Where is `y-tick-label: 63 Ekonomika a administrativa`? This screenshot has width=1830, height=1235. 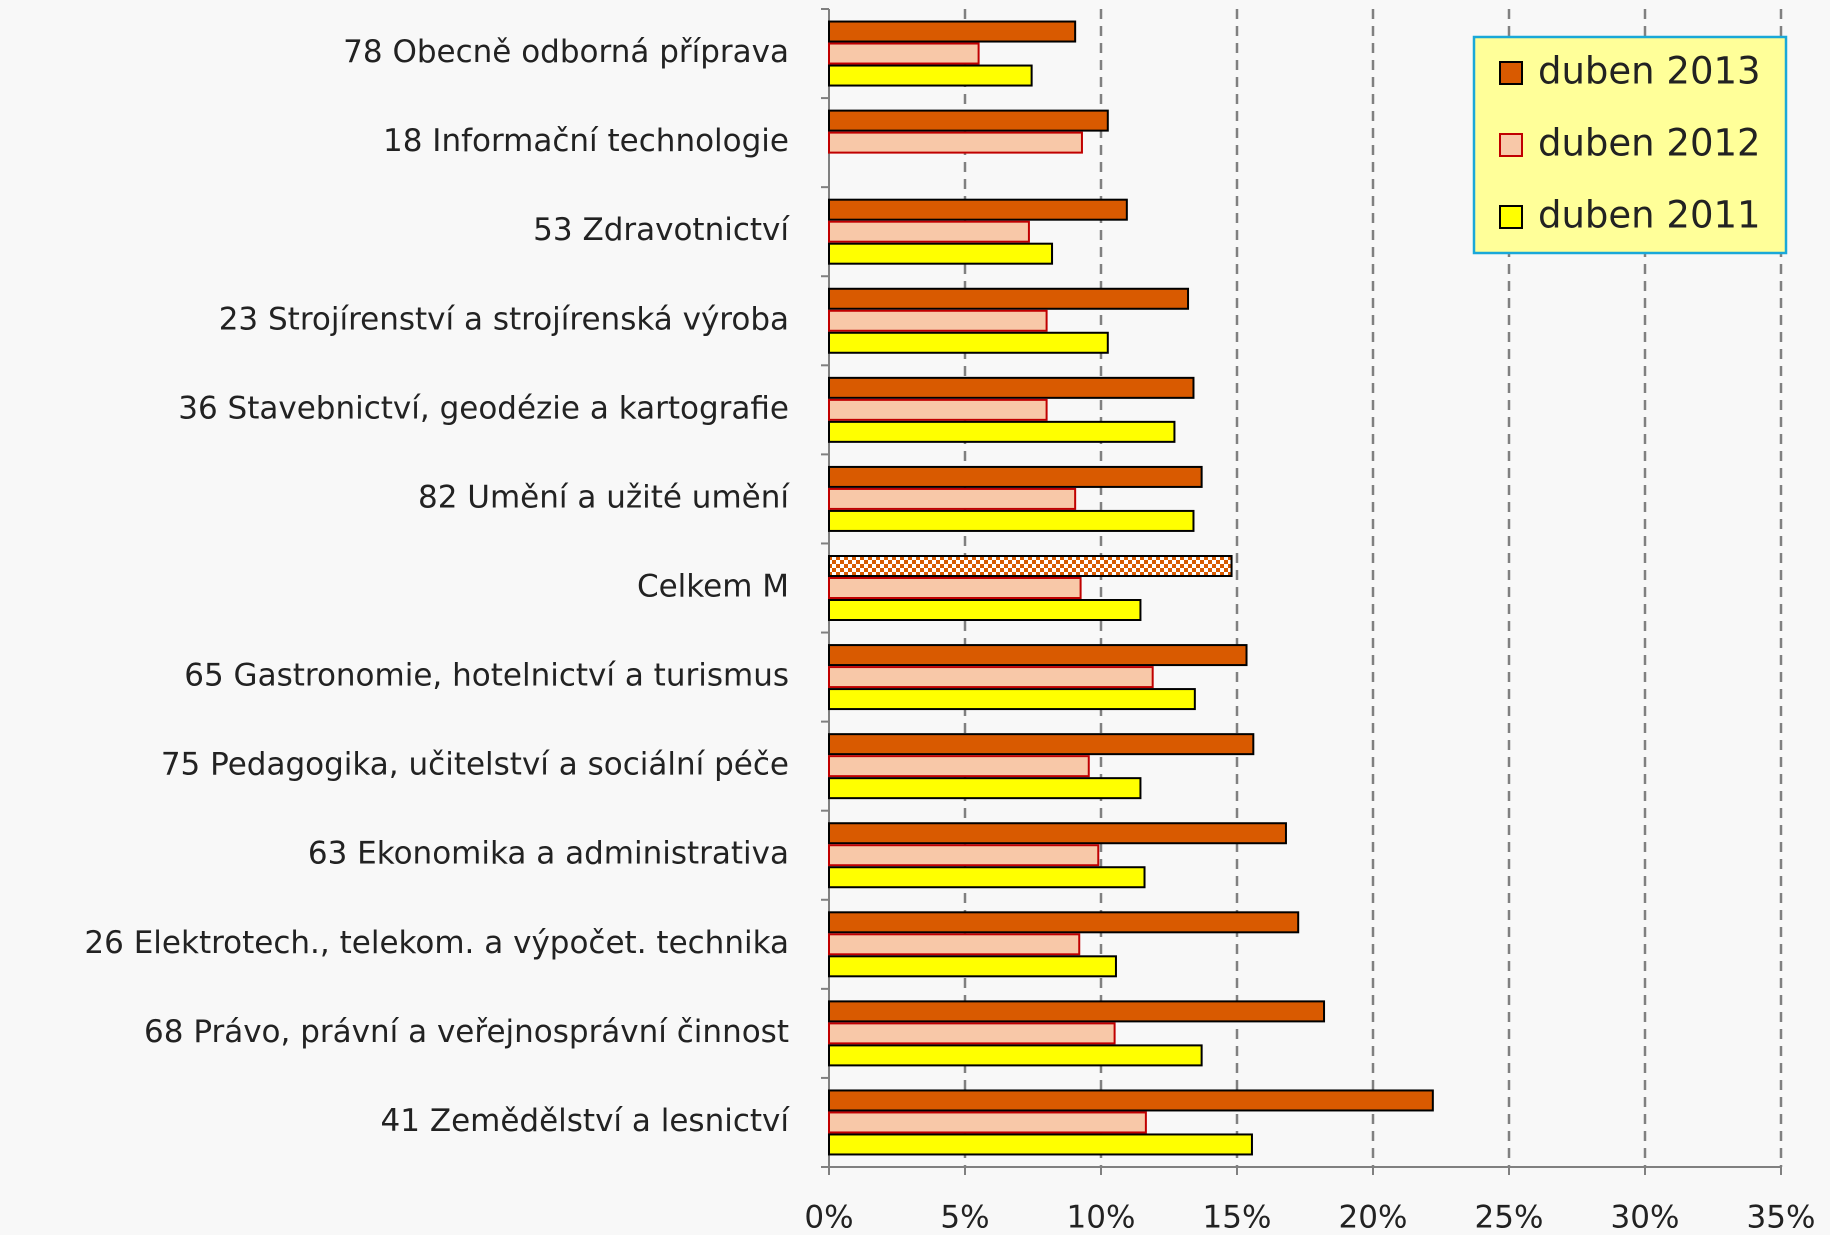 y-tick-label: 63 Ekonomika a administrativa is located at coordinates (548, 854).